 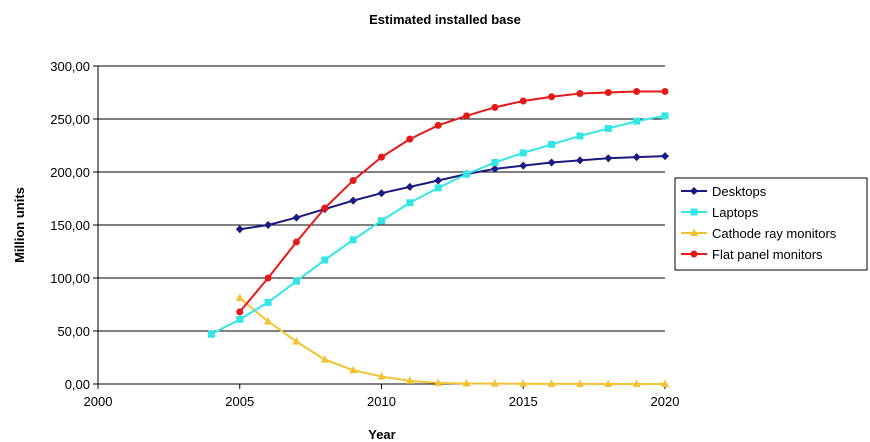 What do you see at coordinates (70, 278) in the screenshot?
I see `y-tick-label: 100,00` at bounding box center [70, 278].